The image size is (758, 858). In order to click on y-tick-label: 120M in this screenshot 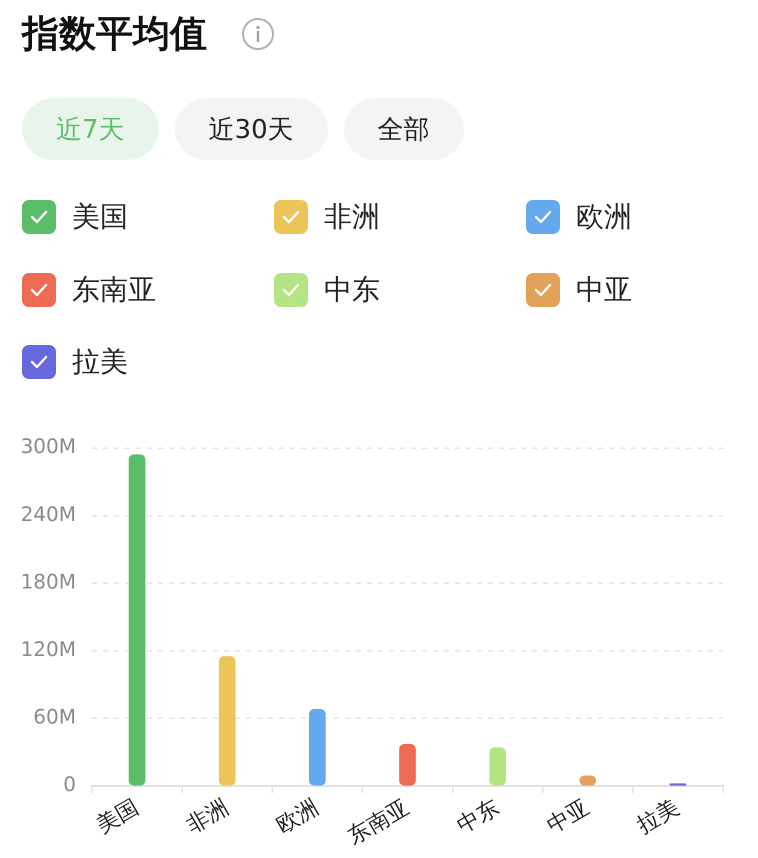, I will do `click(48, 649)`.